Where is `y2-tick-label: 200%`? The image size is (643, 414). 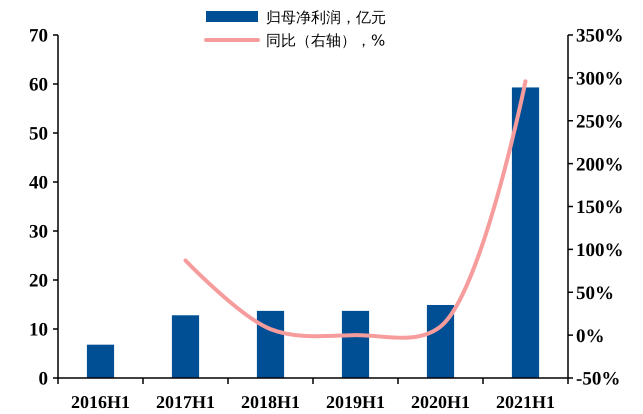
y2-tick-label: 200% is located at coordinates (600, 165).